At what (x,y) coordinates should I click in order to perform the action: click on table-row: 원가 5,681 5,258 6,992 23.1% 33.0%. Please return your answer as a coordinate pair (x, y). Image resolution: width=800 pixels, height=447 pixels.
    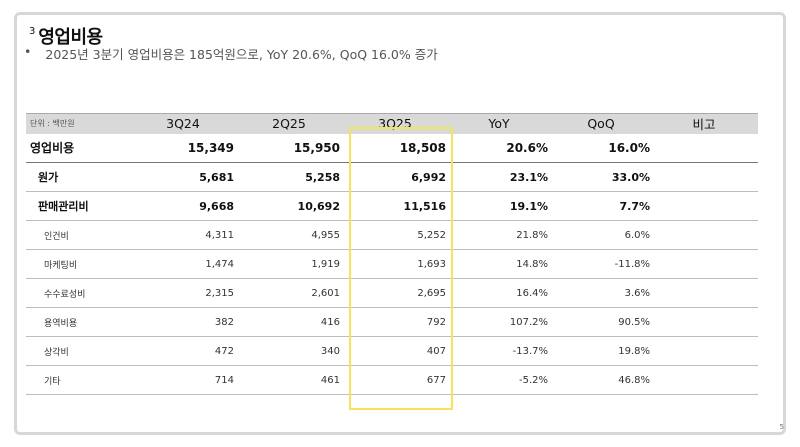
    Looking at the image, I should click on (392, 177).